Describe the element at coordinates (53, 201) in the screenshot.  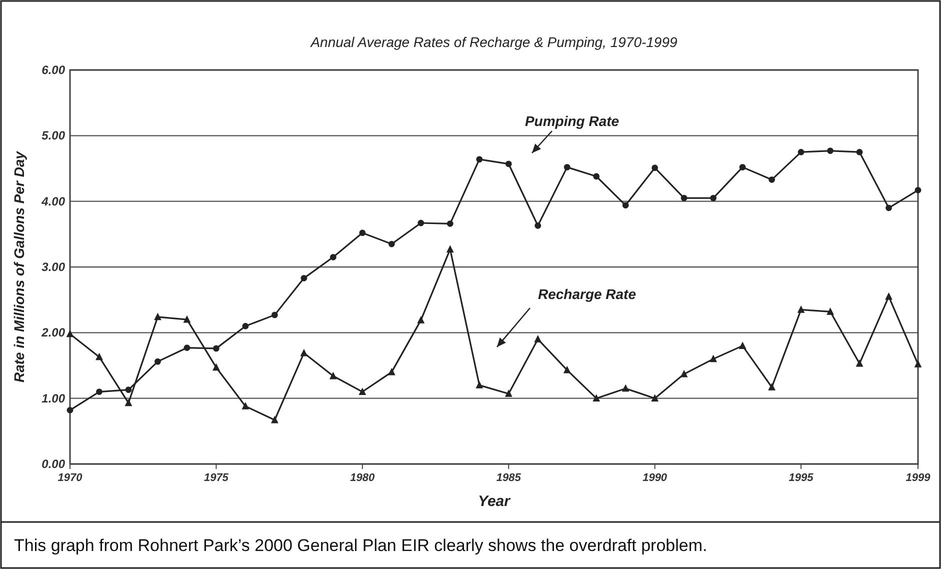
I see `y-tick-label: 4.00` at that location.